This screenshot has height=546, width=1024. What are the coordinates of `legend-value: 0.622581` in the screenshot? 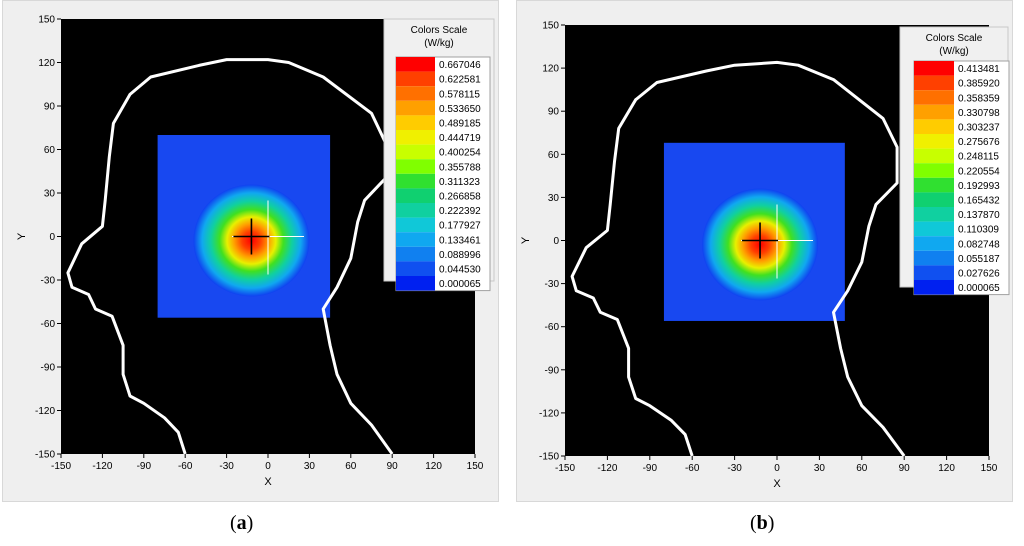 It's located at (460, 80).